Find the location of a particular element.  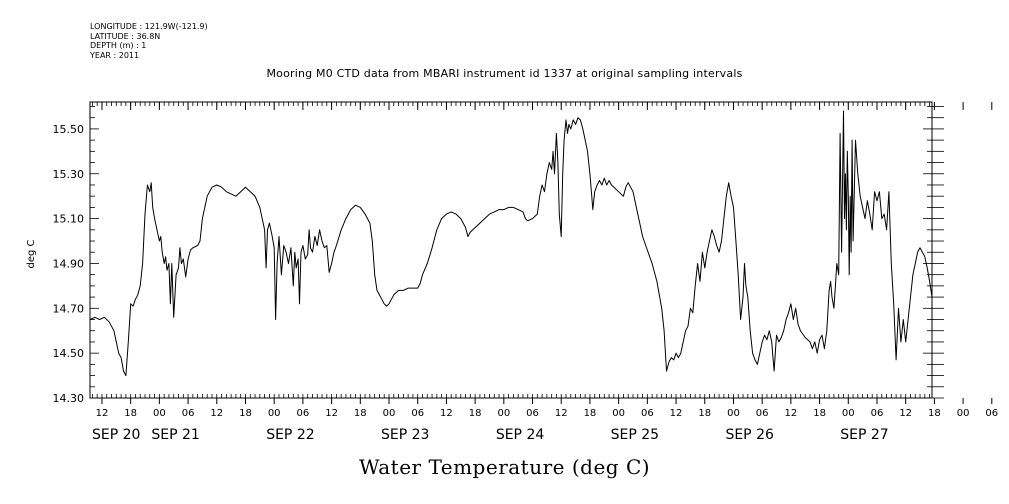

x-axis-label: Water Temperature (deg C) is located at coordinates (504, 467).